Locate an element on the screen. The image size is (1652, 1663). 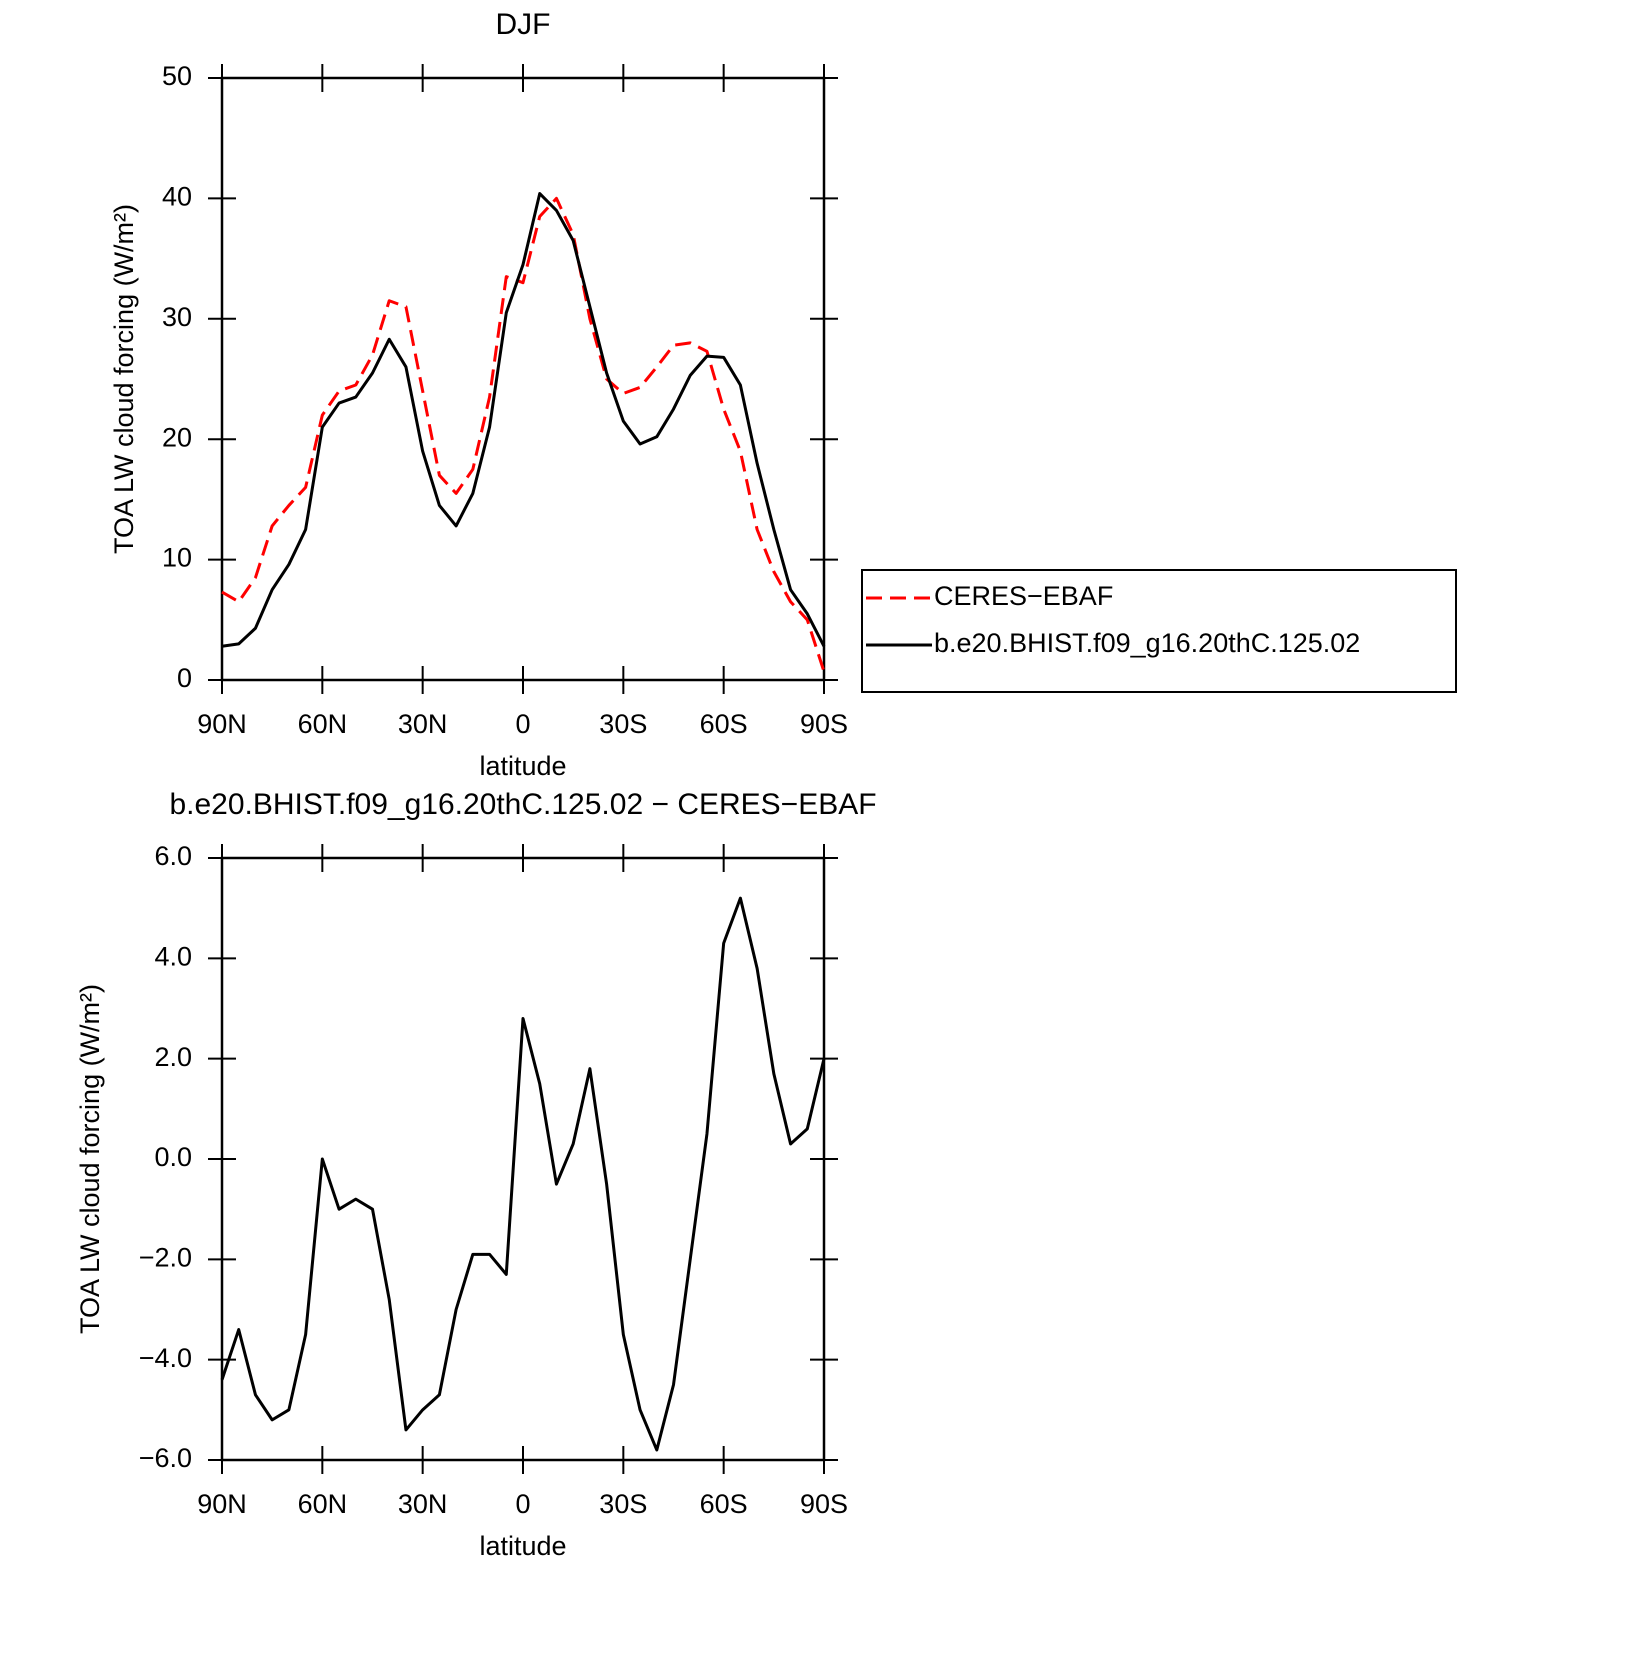
y-tick-label: 40 is located at coordinates (177, 197).